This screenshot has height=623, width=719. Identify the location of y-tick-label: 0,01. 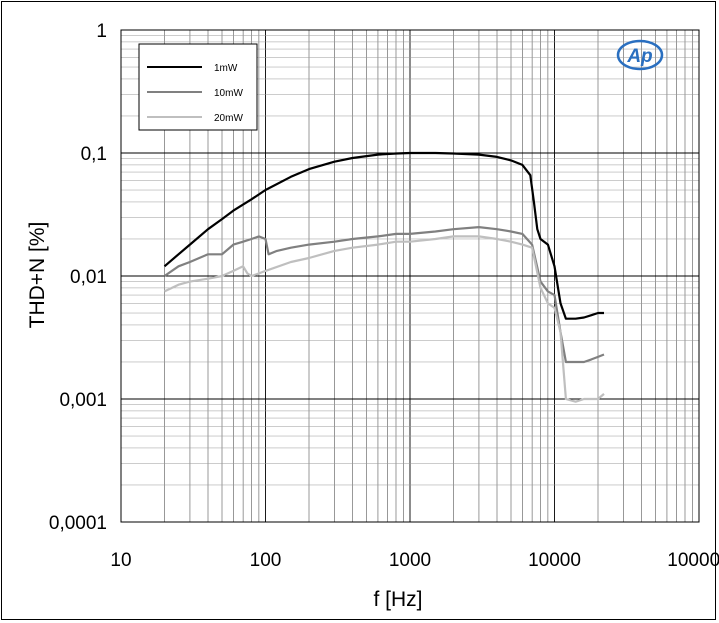
(88, 277).